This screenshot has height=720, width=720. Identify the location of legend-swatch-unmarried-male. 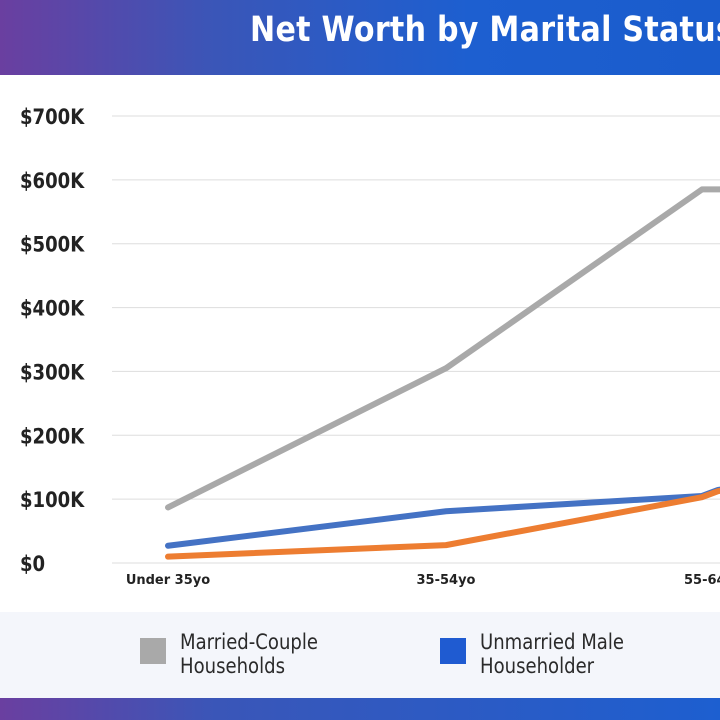
(453, 651).